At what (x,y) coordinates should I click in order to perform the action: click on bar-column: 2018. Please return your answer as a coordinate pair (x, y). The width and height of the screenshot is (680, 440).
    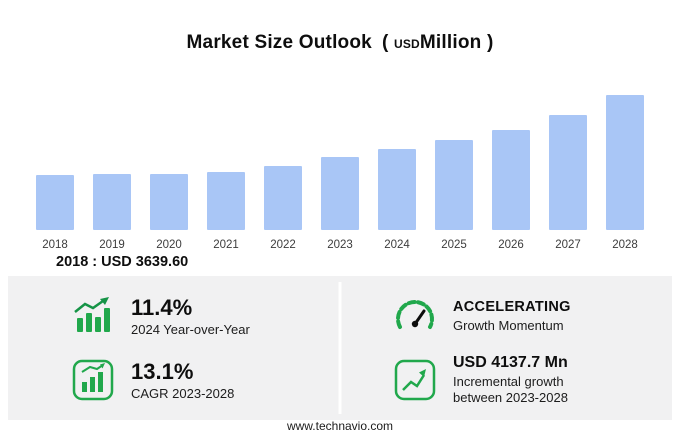
    Looking at the image, I should click on (55, 168).